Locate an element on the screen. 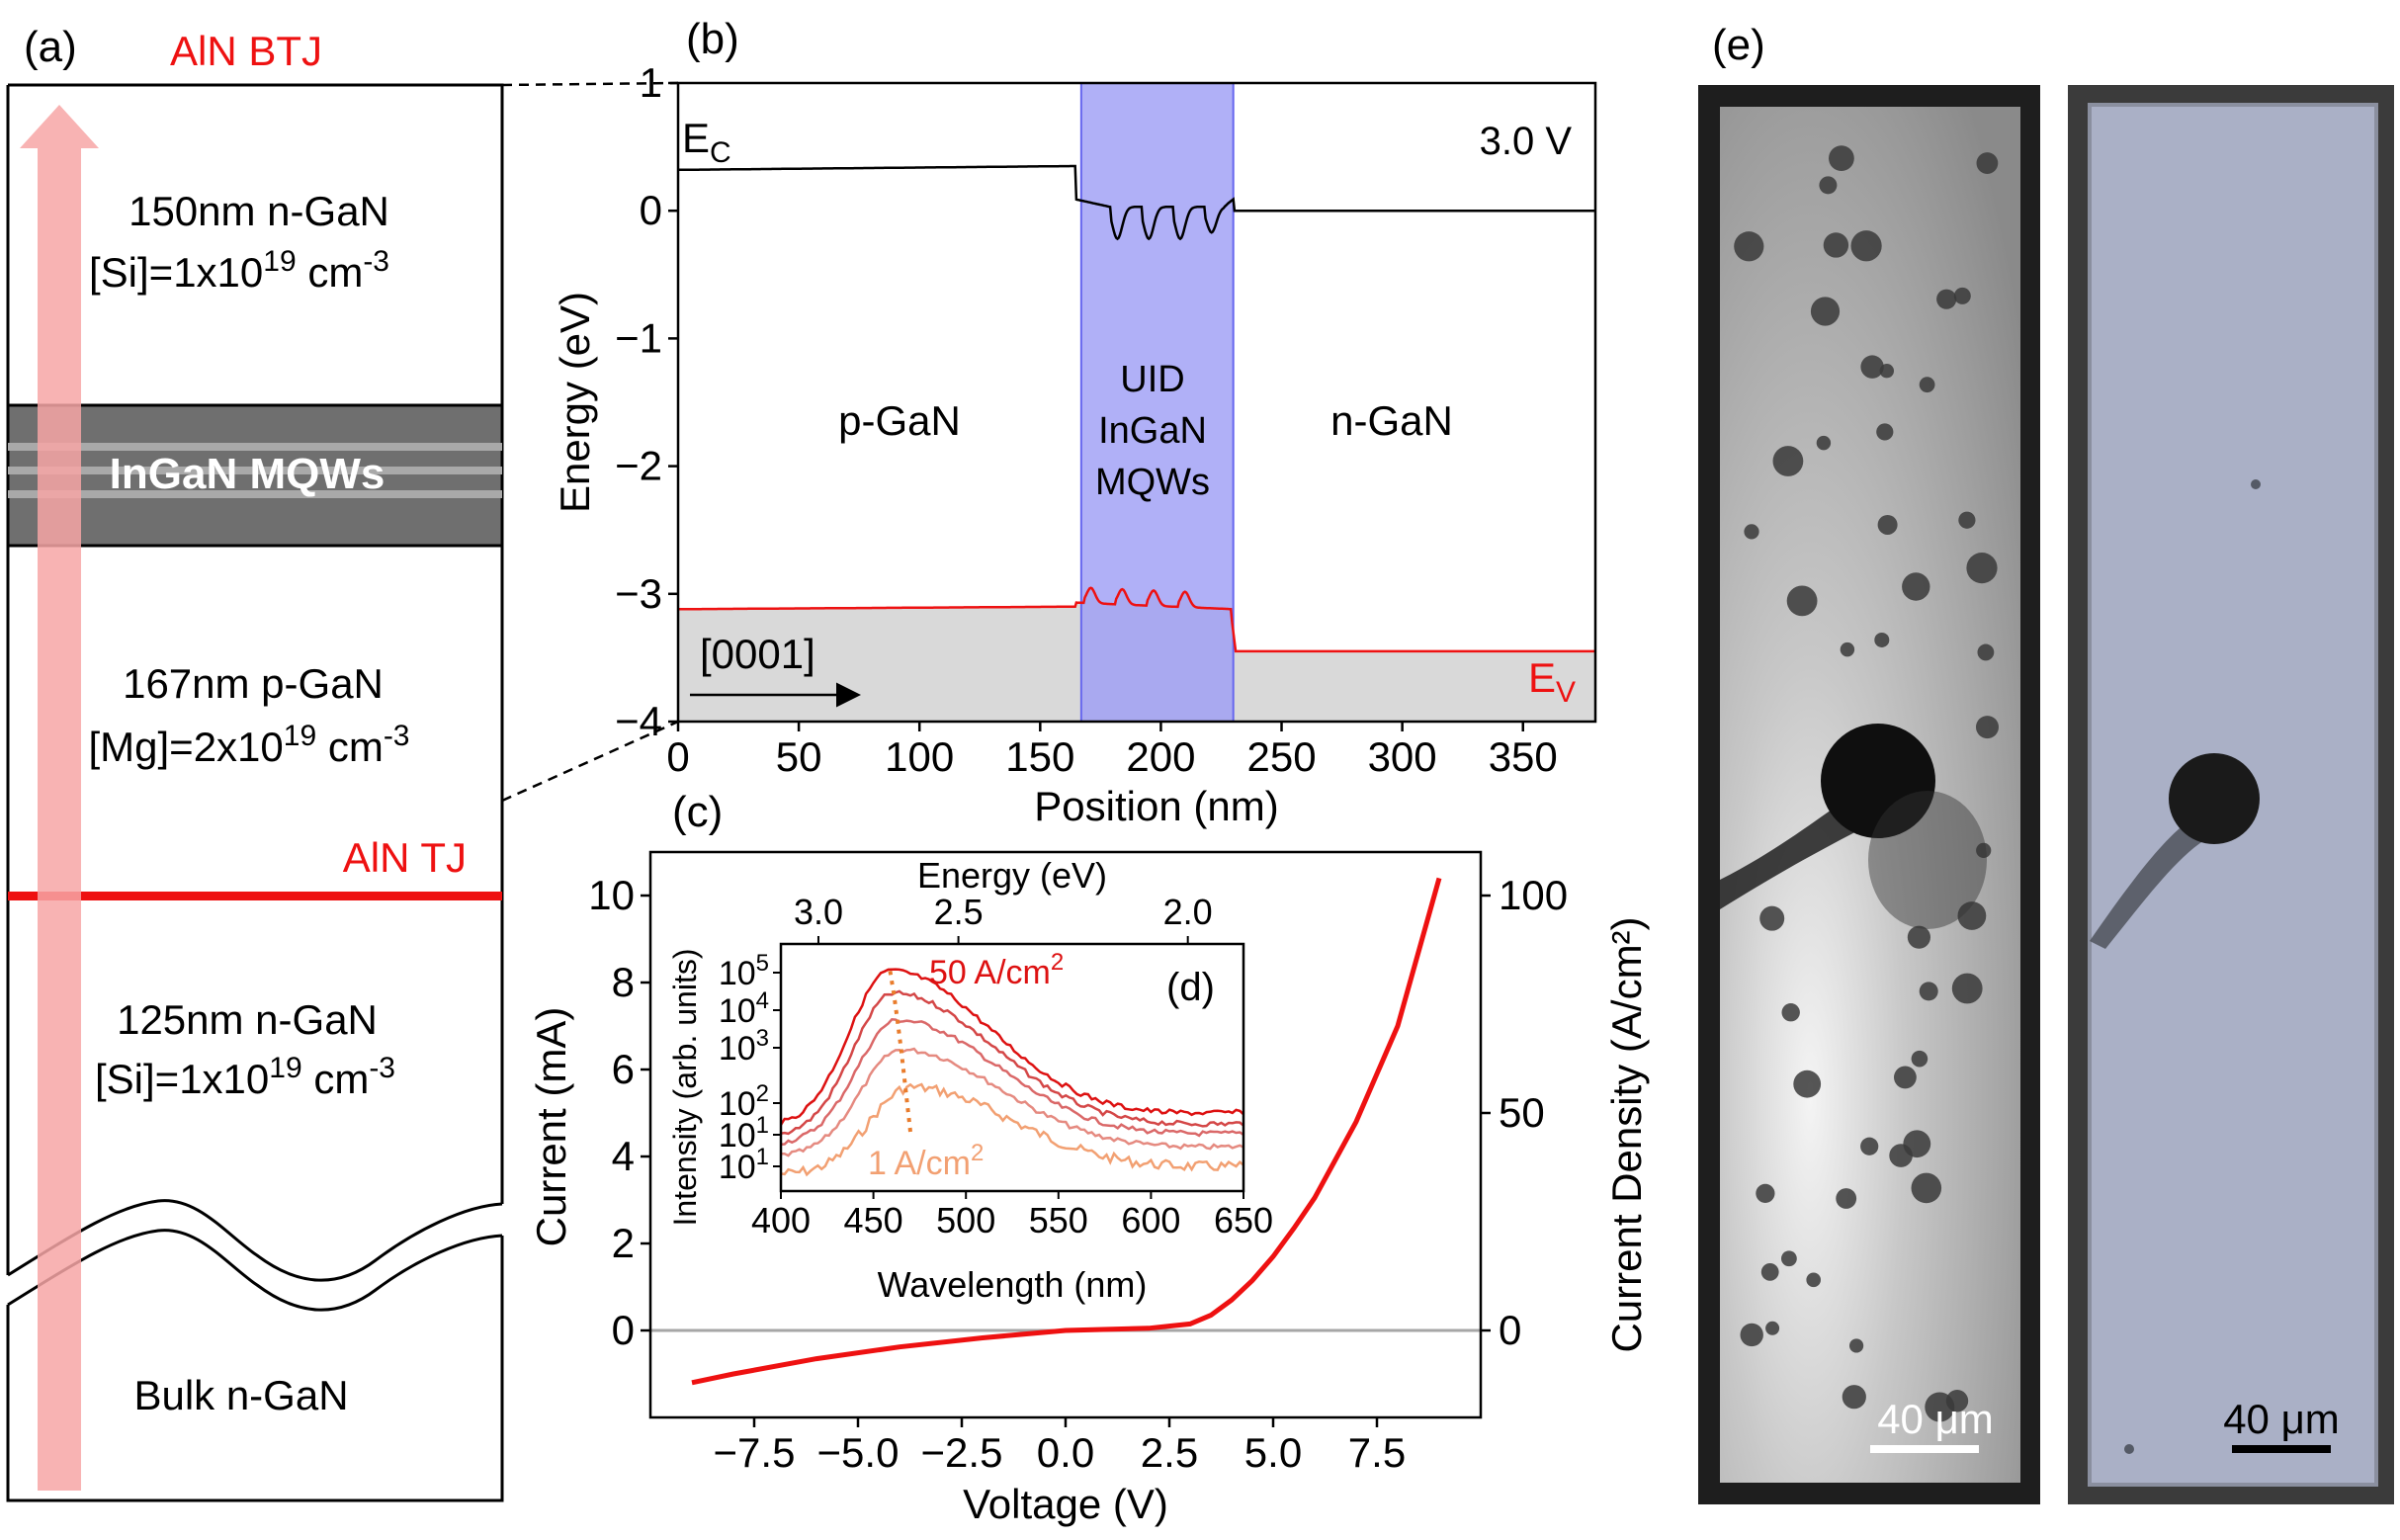  layer1-thickness: 150nm n-GaN is located at coordinates (259, 211).